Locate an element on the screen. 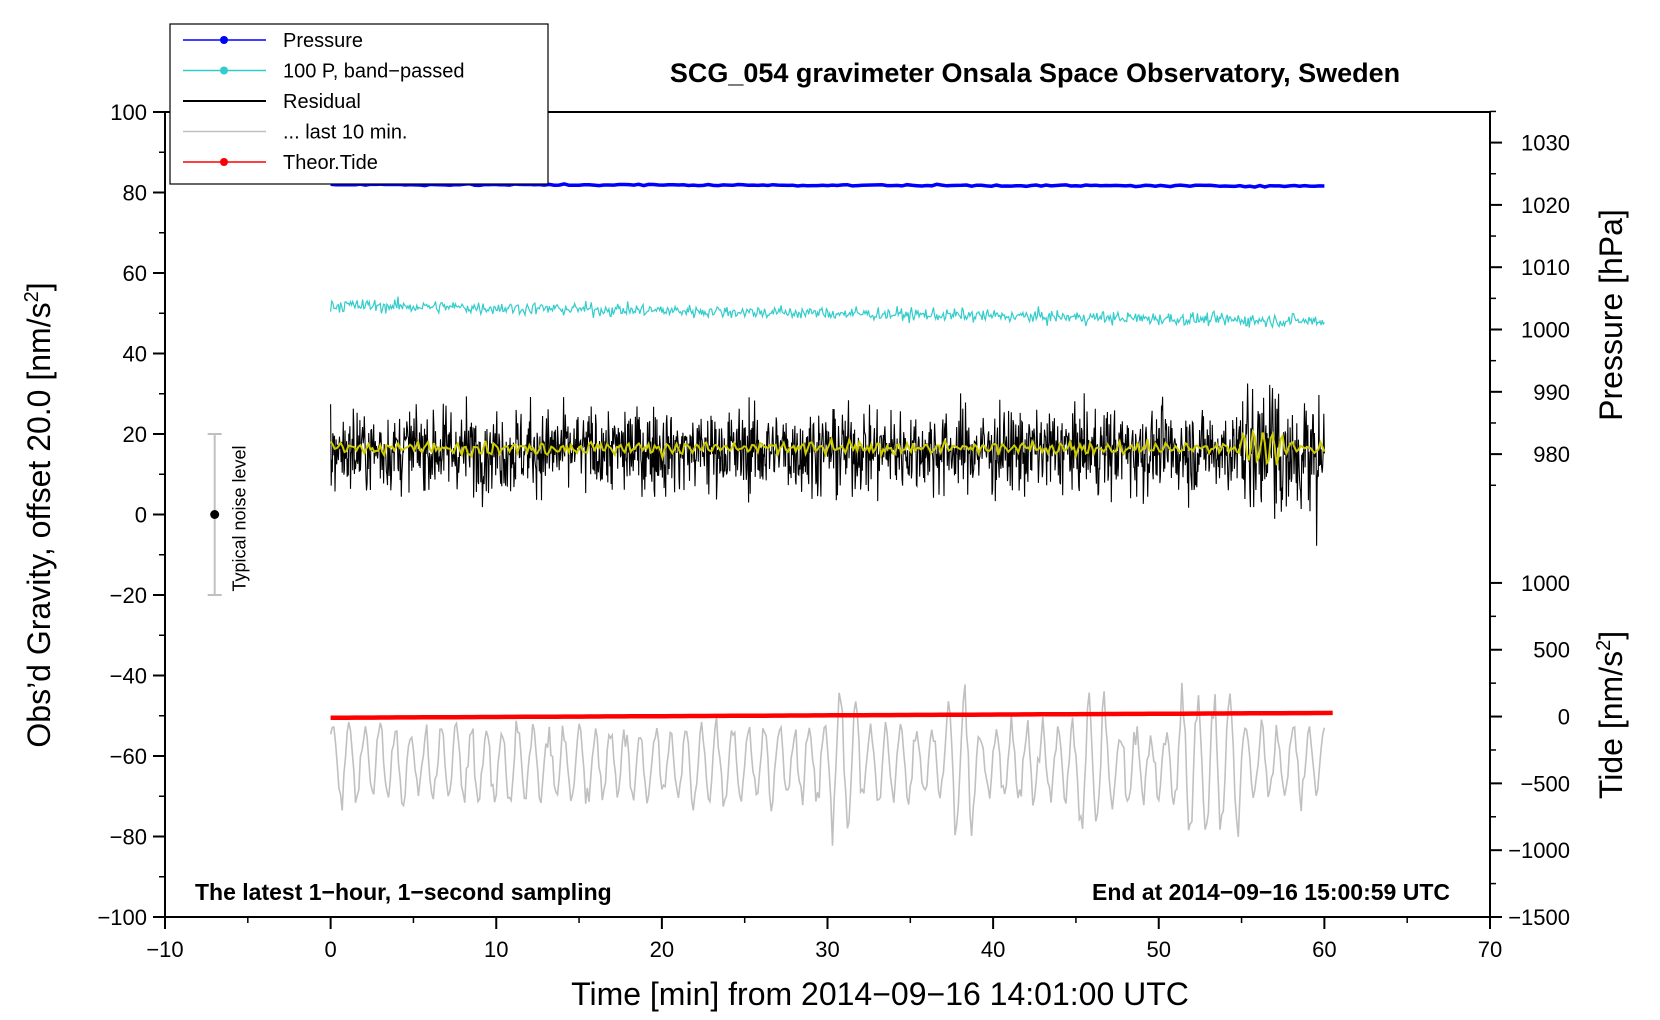  legend-box is located at coordinates (359, 104).